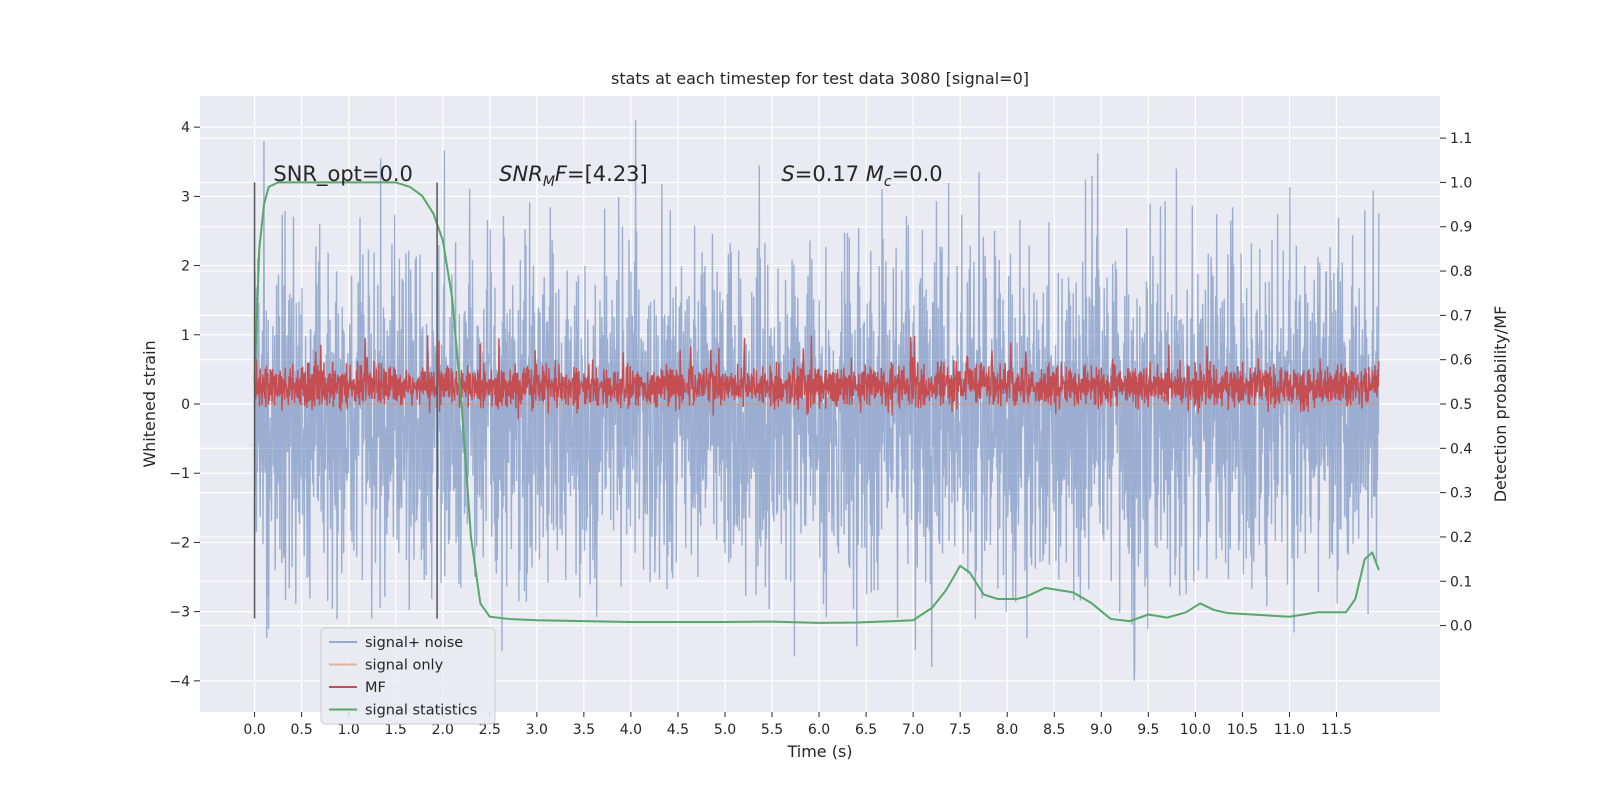 This screenshot has height=800, width=1600. I want to click on x-tick-label: 11.5, so click(1336, 730).